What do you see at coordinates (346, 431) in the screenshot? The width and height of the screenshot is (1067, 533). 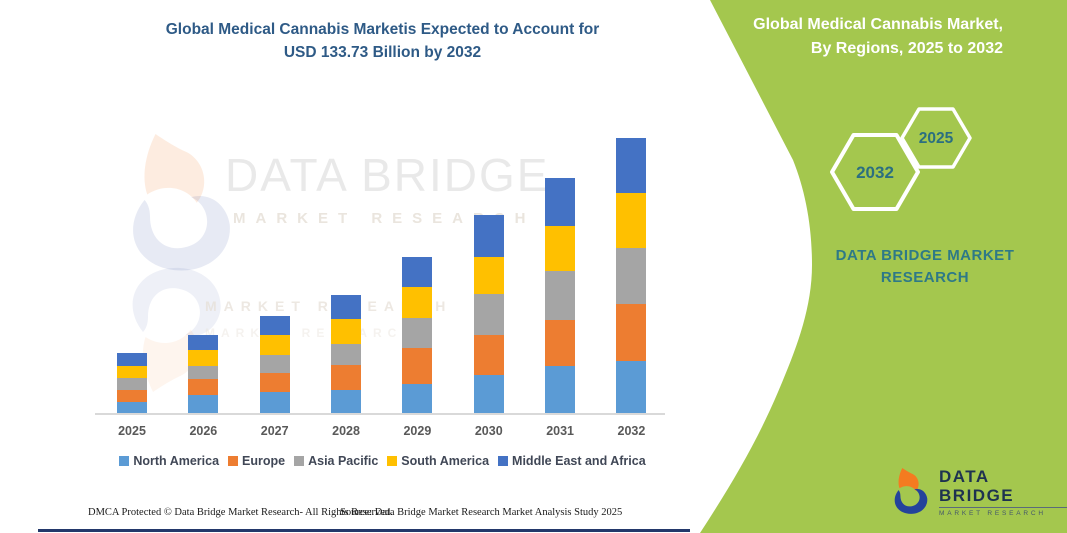 I see `x-axis-tick-label: 2028` at bounding box center [346, 431].